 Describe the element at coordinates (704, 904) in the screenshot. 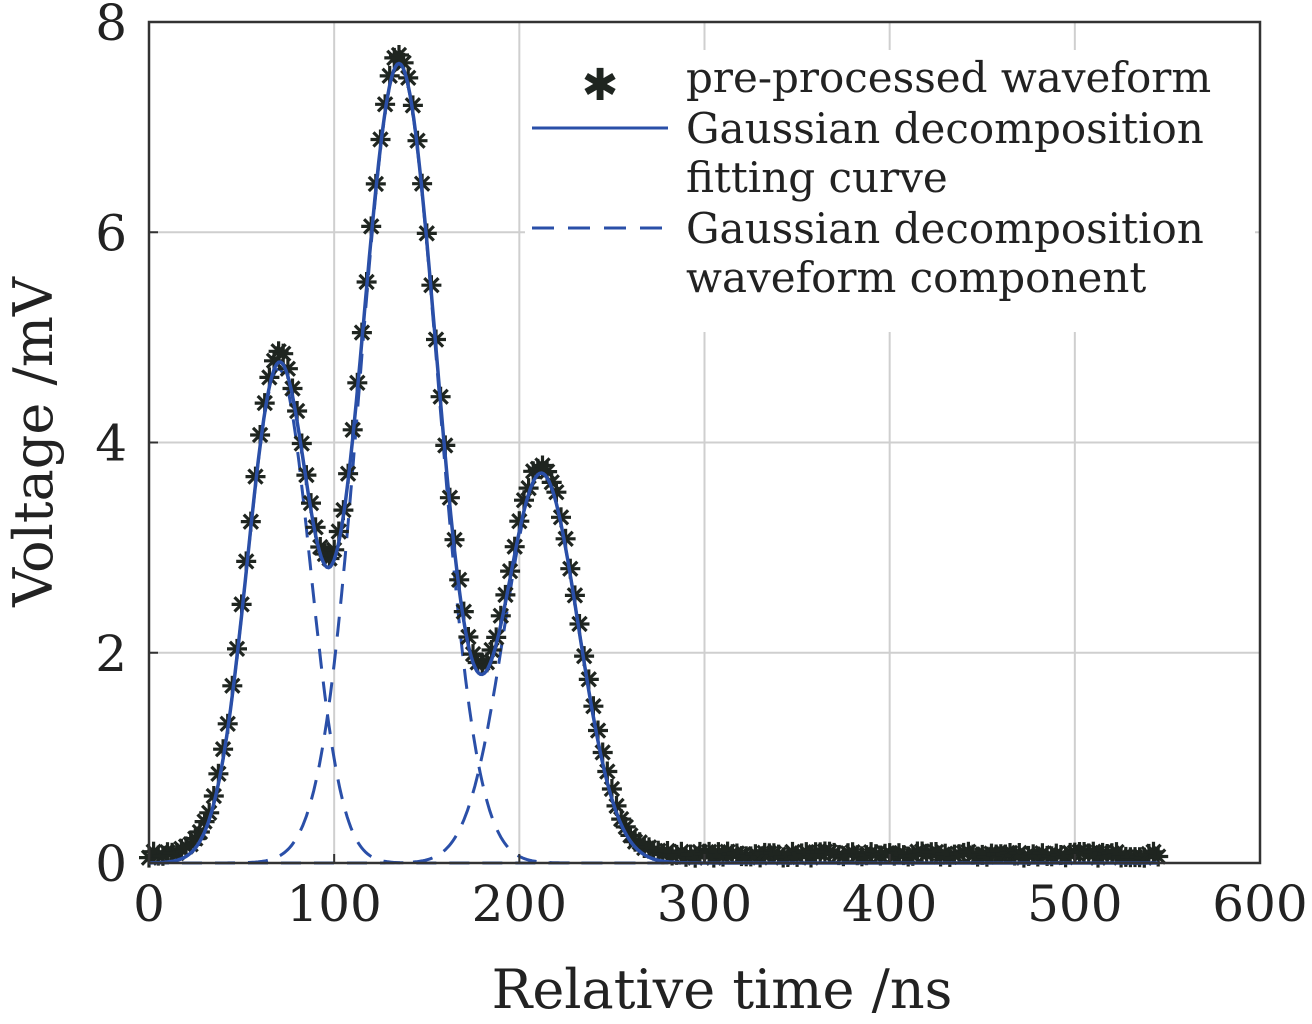

I see `x-tick-label: 300` at that location.